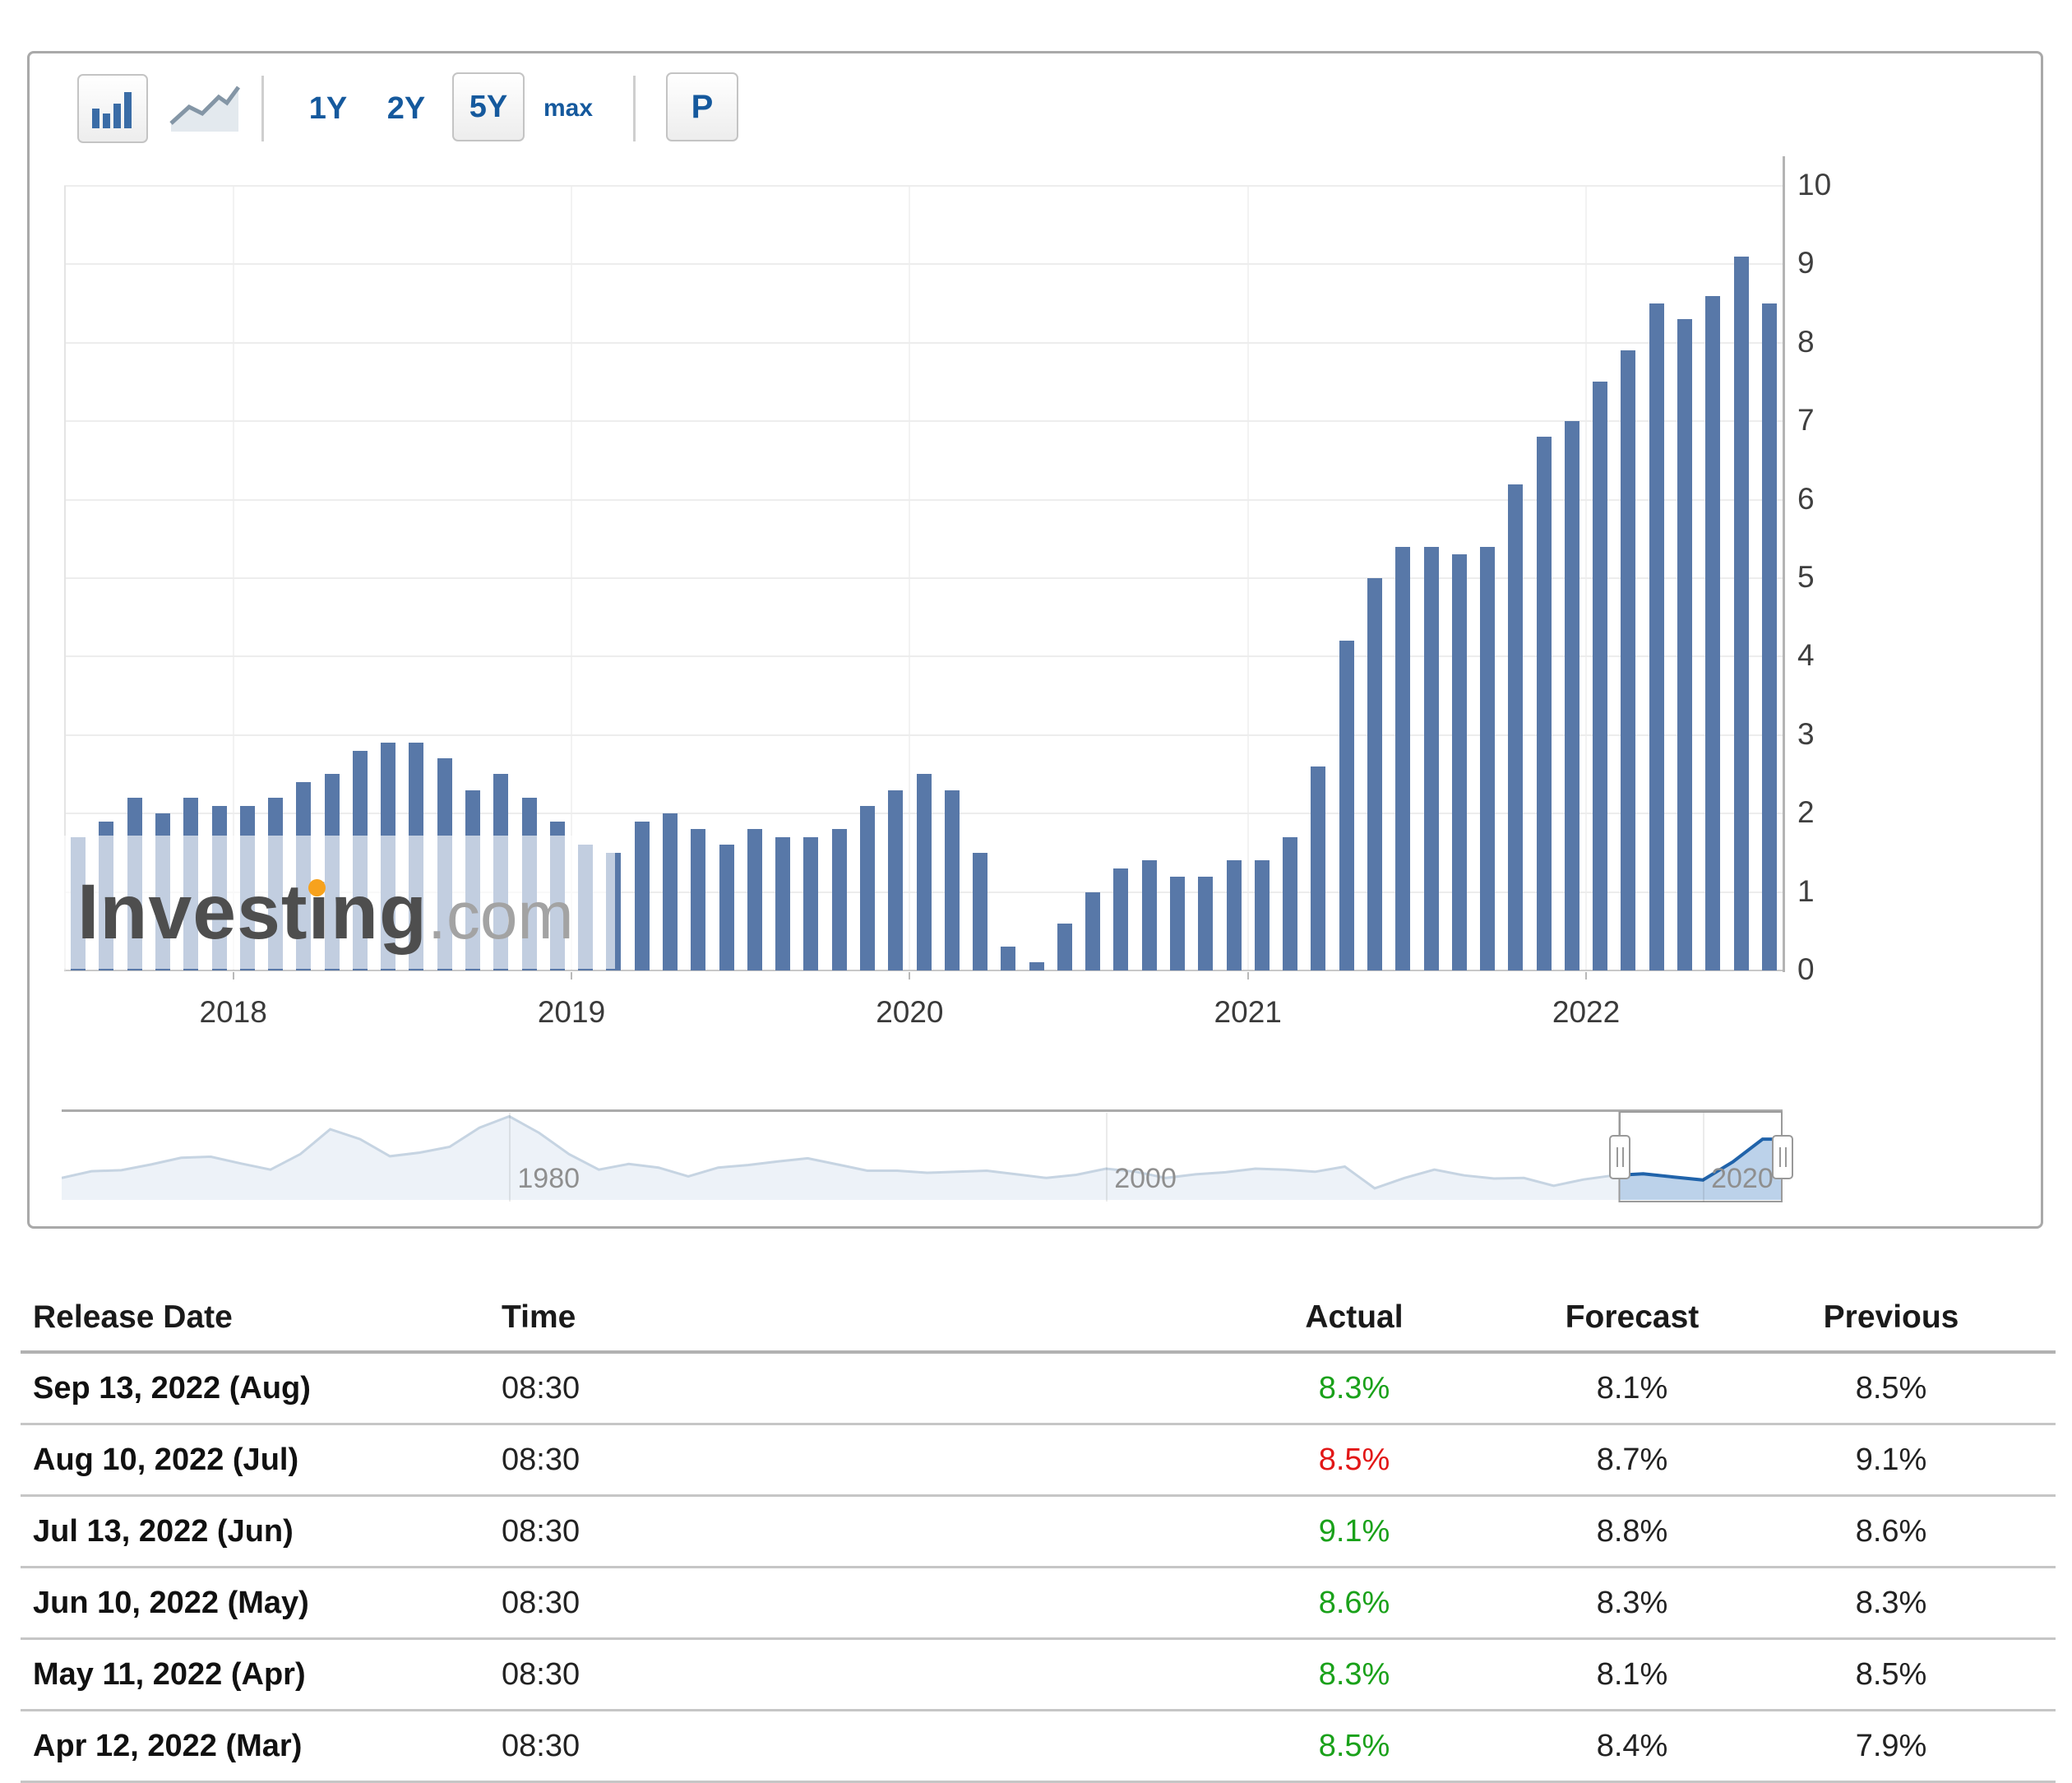 Image resolution: width=2072 pixels, height=1783 pixels. I want to click on p-button: P, so click(702, 106).